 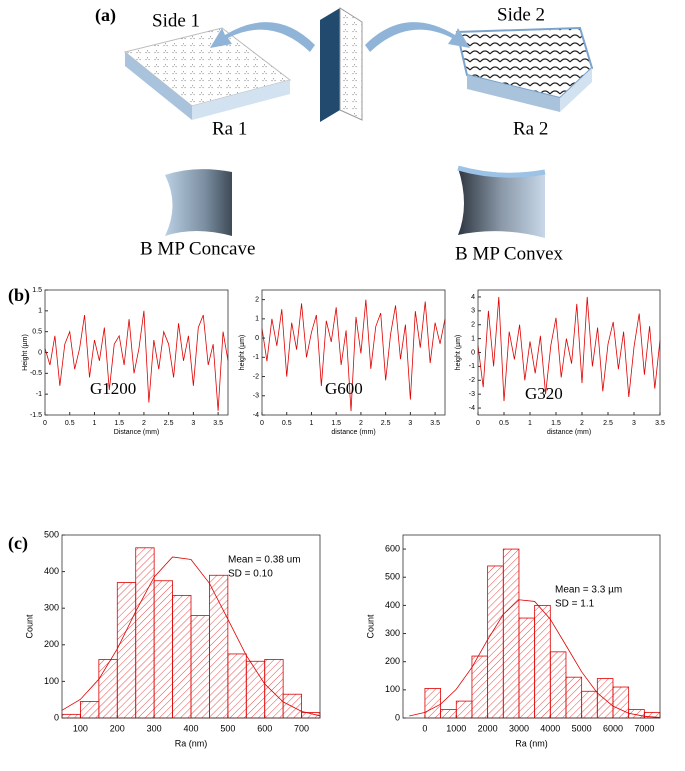 What do you see at coordinates (105, 15) in the screenshot?
I see `panel-label: (a)` at bounding box center [105, 15].